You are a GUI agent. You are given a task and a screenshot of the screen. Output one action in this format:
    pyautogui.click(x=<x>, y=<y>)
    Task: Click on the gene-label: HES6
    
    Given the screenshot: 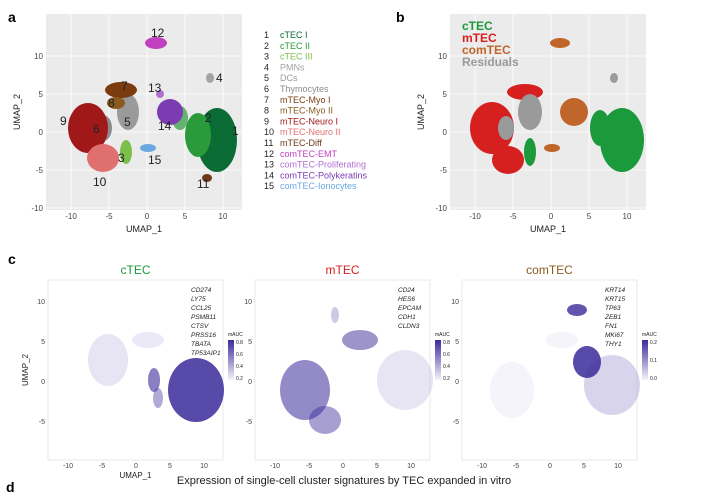 What is the action you would take?
    pyautogui.click(x=406, y=299)
    